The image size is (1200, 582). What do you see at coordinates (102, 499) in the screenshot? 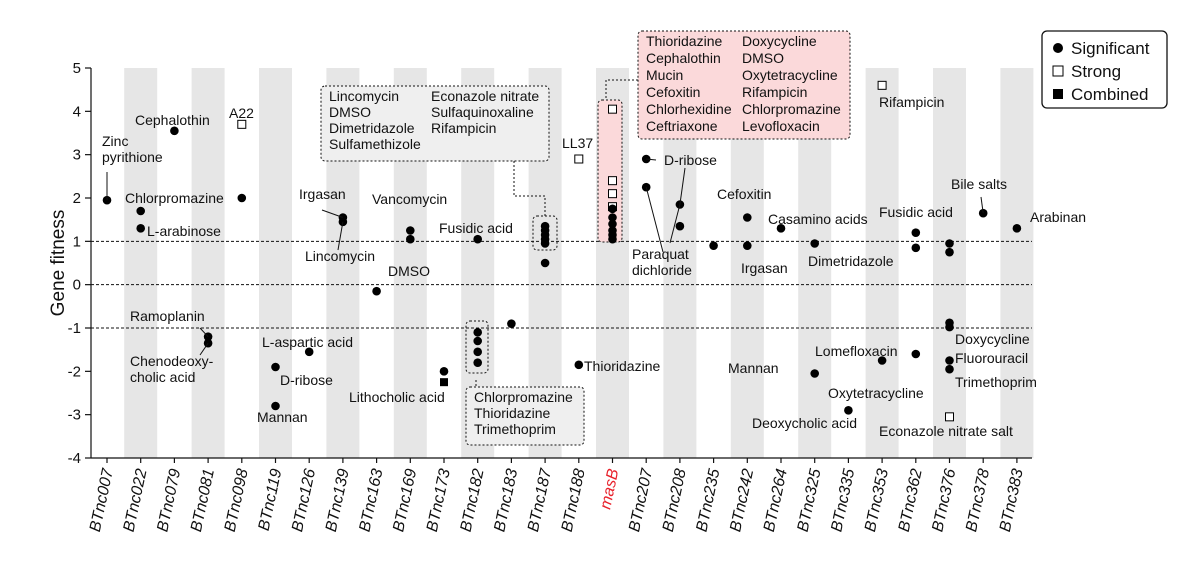
I see `x-tick-label: BTnc007` at bounding box center [102, 499].